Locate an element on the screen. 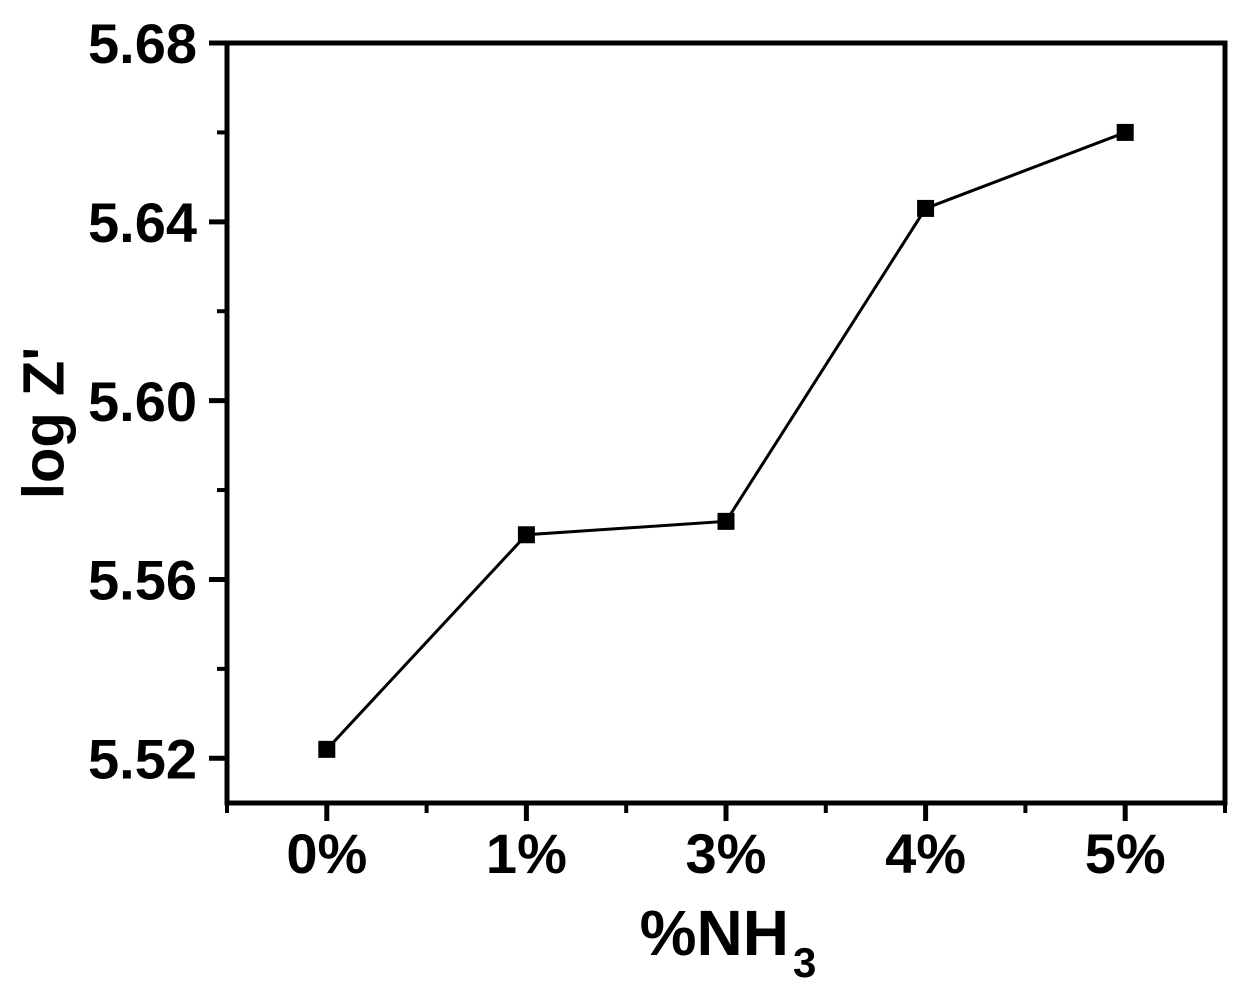  x-axis-title: %NH3 is located at coordinates (726, 941).